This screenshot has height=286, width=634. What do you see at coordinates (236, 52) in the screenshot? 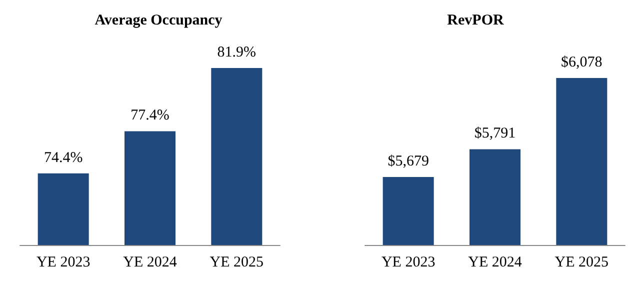
I see `data-label: 81.9%` at bounding box center [236, 52].